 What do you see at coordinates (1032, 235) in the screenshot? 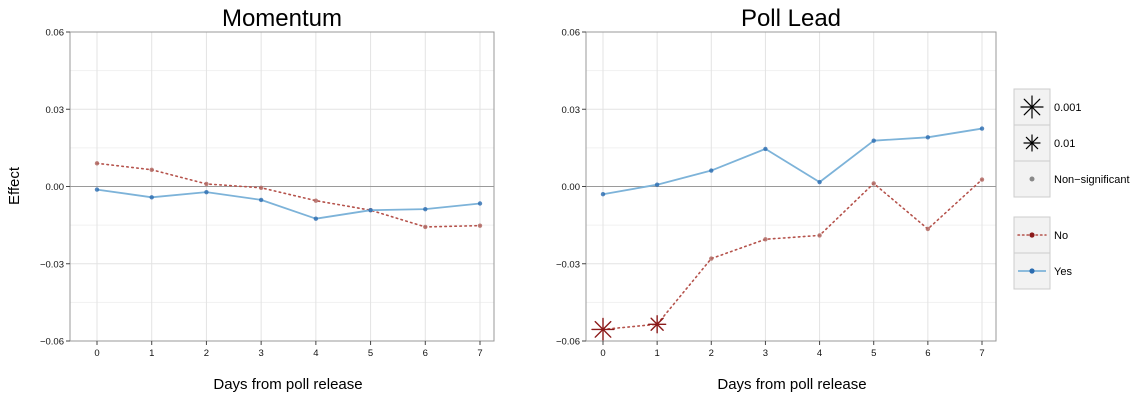
I see `legend-no-dot` at bounding box center [1032, 235].